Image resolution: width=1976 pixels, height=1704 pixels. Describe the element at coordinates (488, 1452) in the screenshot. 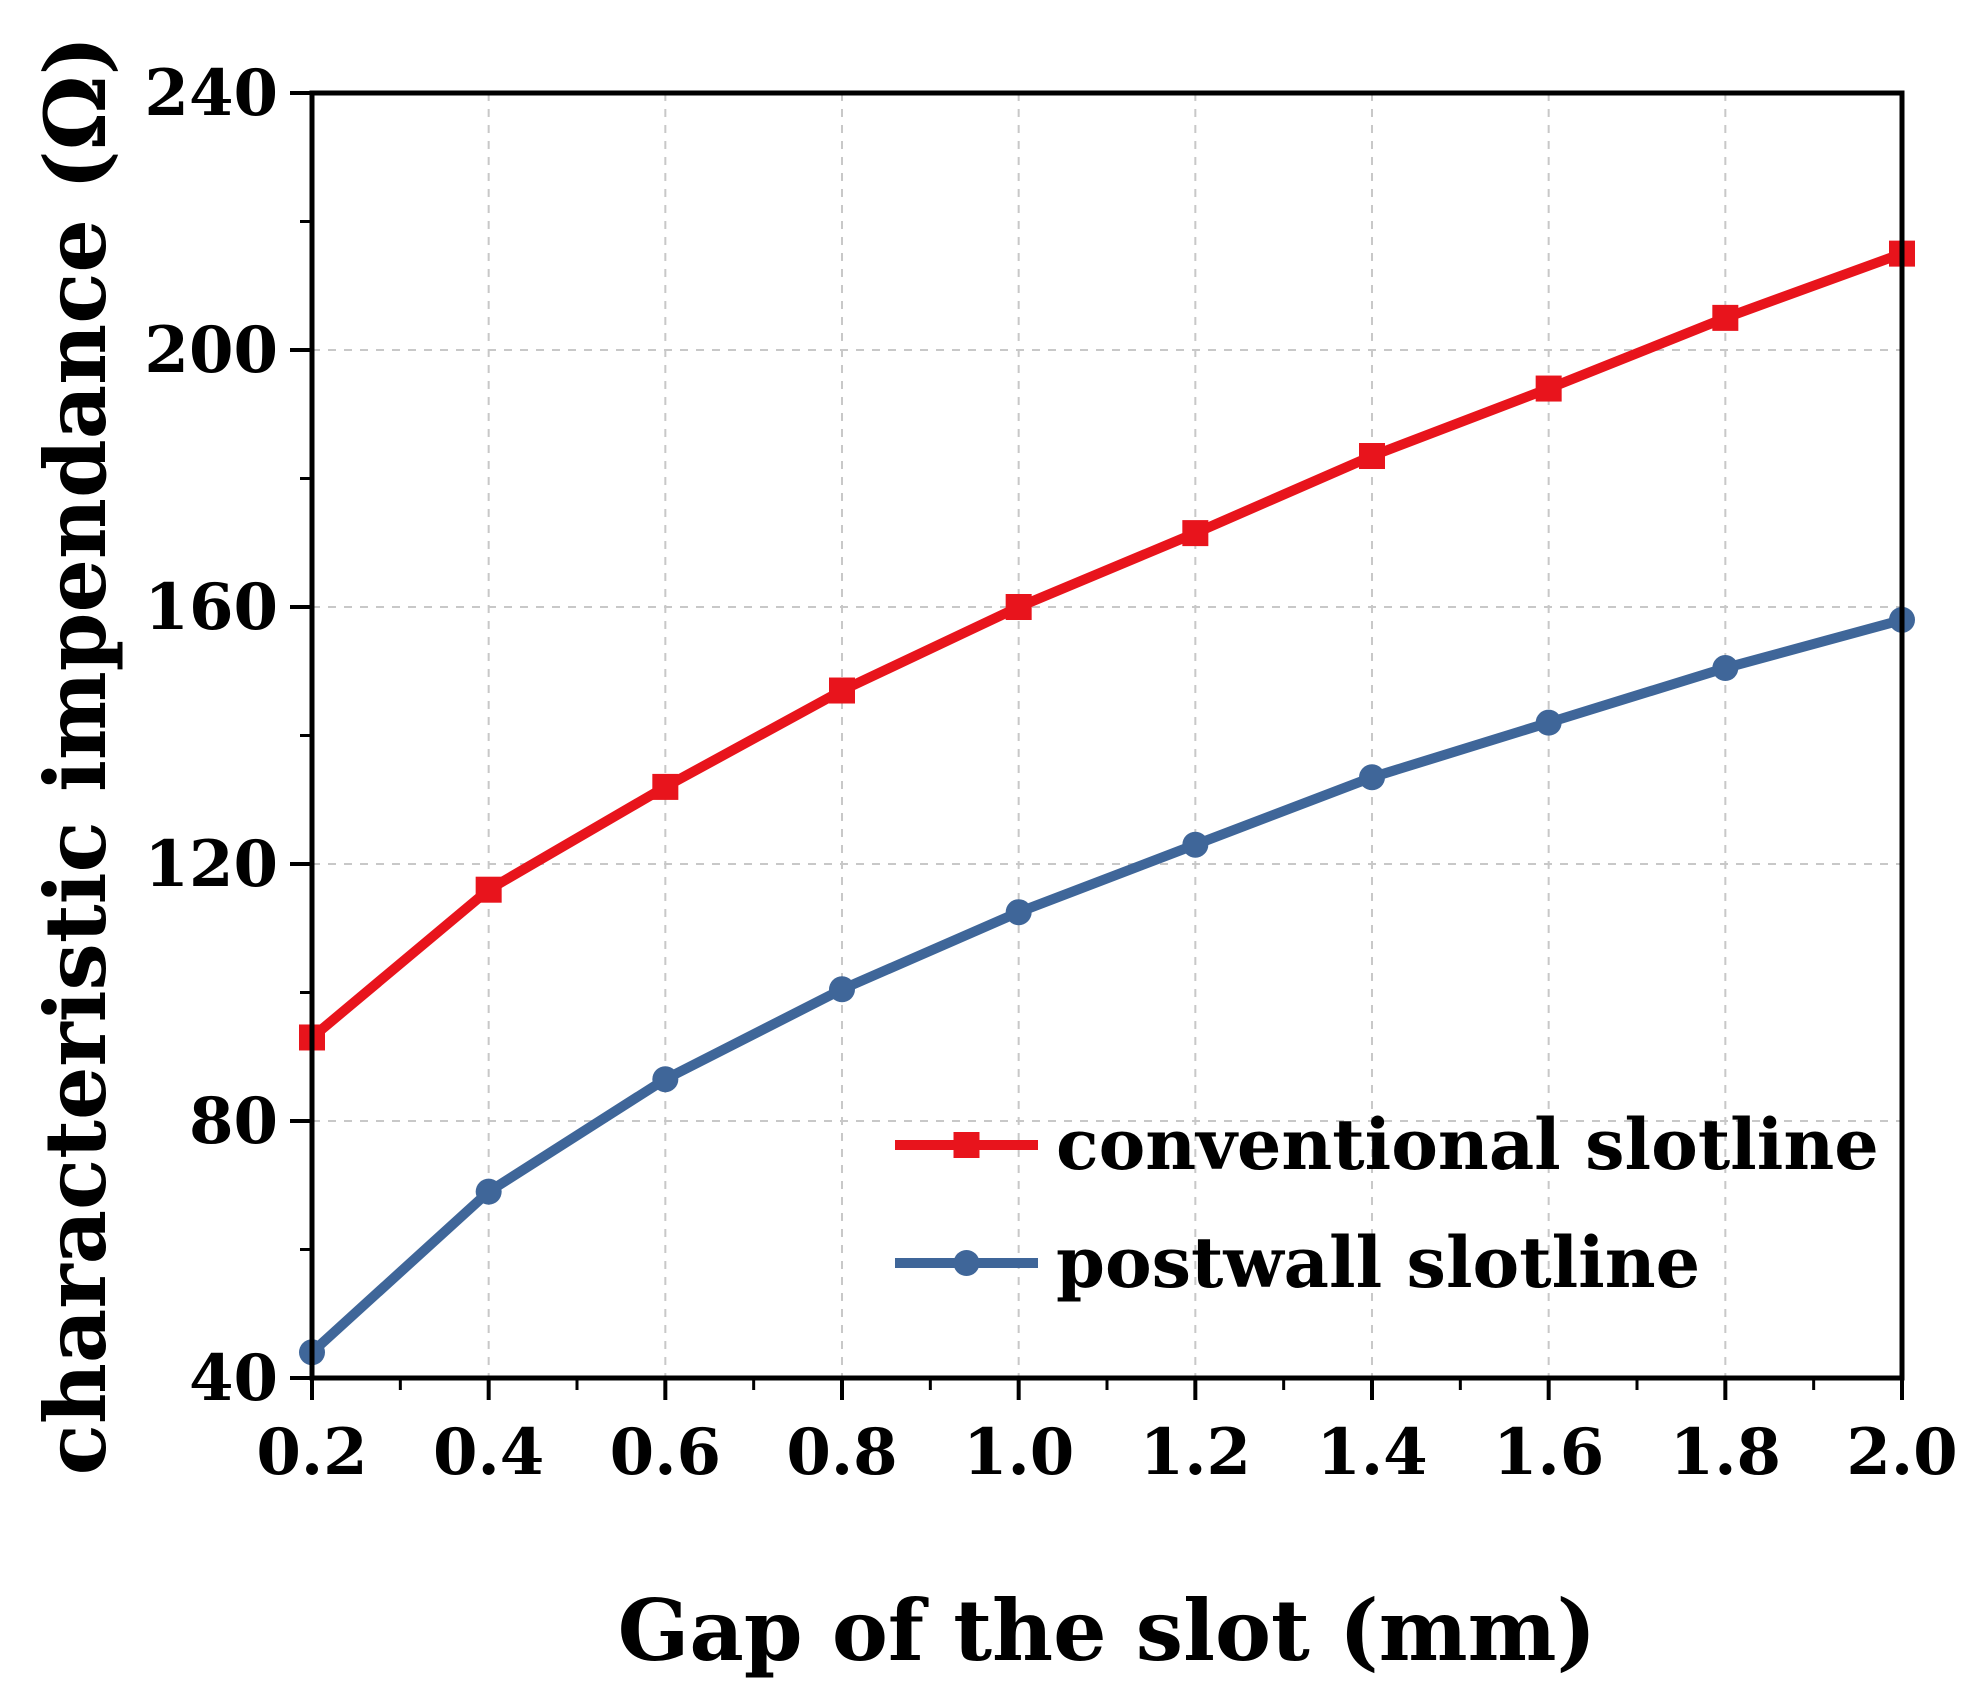

I see `x-tick-label: 0.4` at that location.